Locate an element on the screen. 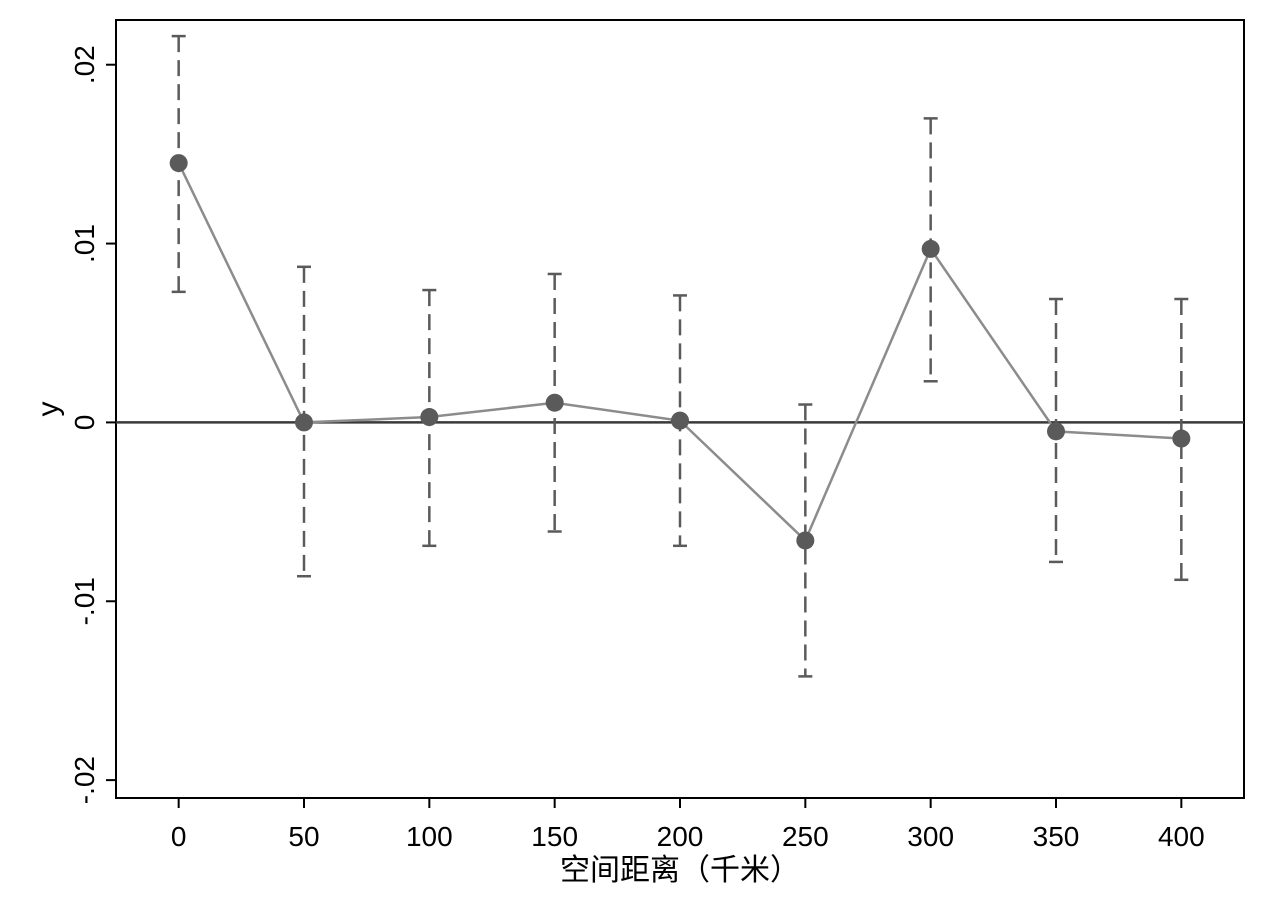 The width and height of the screenshot is (1264, 901). y-tick-label: -.02 is located at coordinates (84, 780).